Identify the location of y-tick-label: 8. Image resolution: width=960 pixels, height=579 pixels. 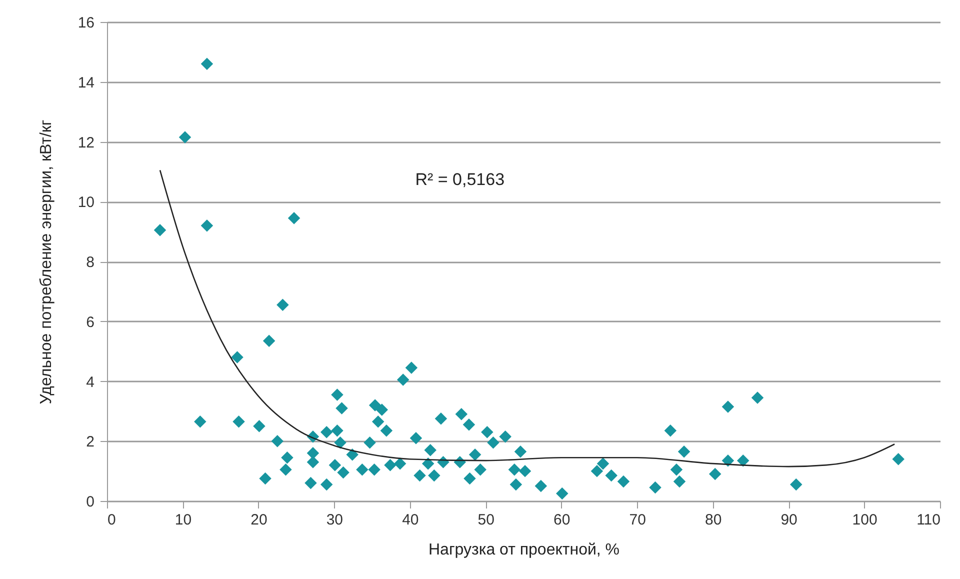
(90, 262).